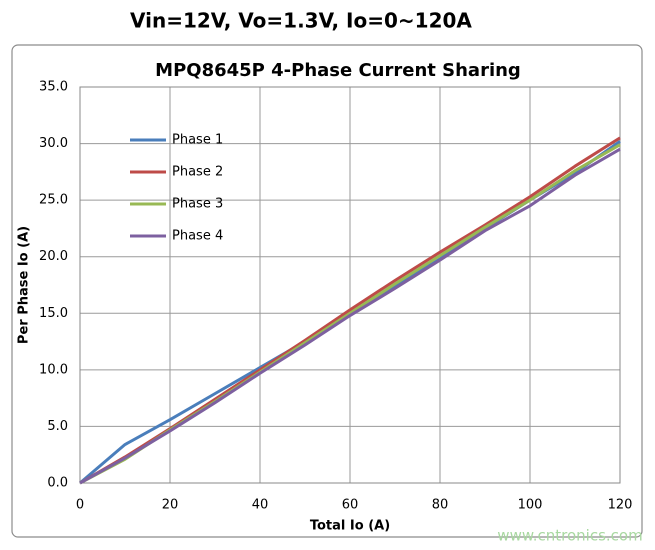  I want to click on x-axis-label: Total Io (A), so click(350, 526).